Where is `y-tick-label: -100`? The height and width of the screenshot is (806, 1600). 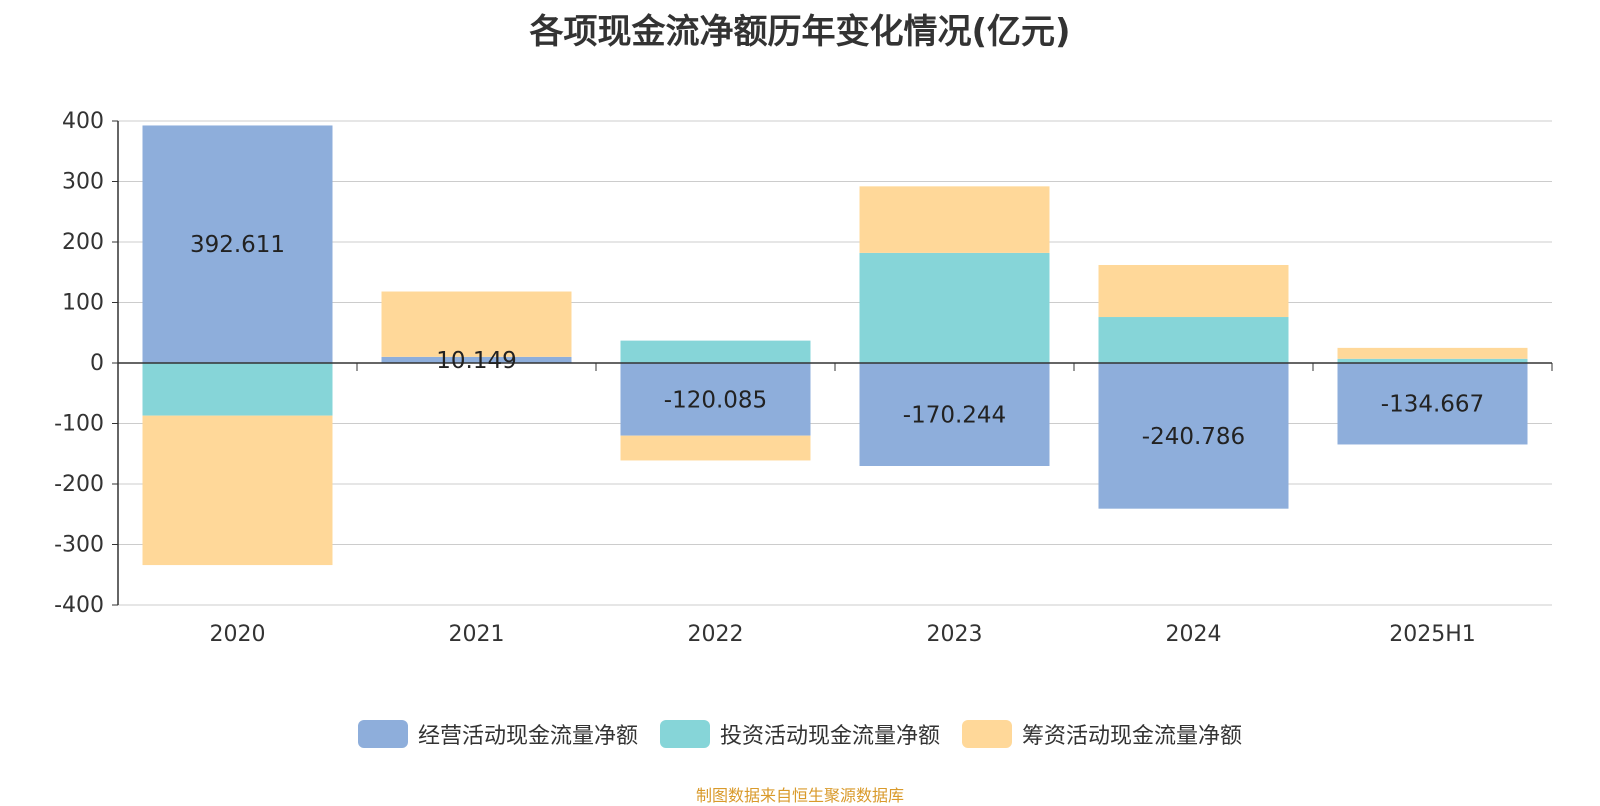 y-tick-label: -100 is located at coordinates (79, 424).